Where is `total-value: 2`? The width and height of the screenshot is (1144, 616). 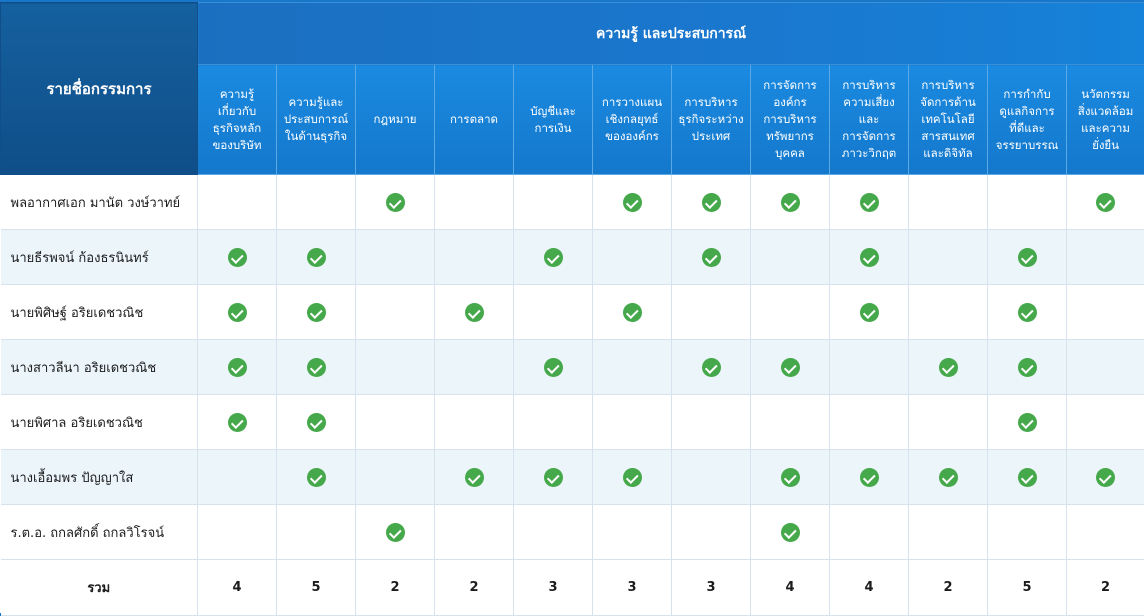 total-value: 2 is located at coordinates (395, 587).